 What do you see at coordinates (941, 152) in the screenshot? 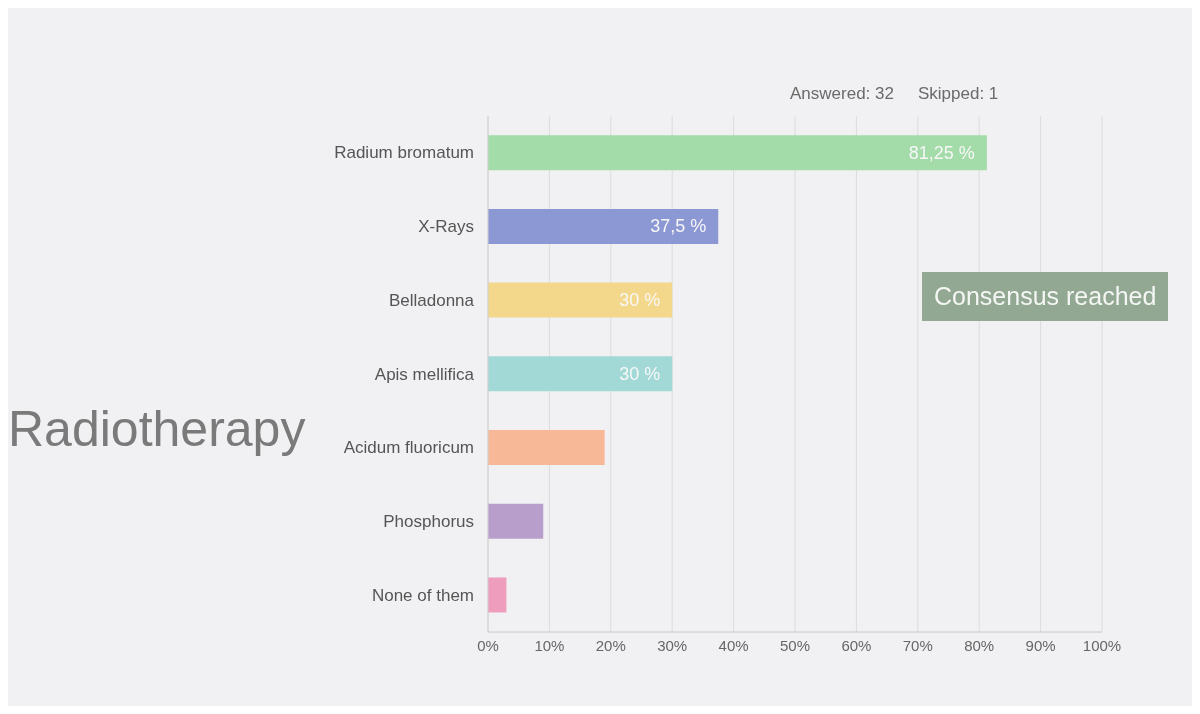
I see `data-label: 81,25 %` at bounding box center [941, 152].